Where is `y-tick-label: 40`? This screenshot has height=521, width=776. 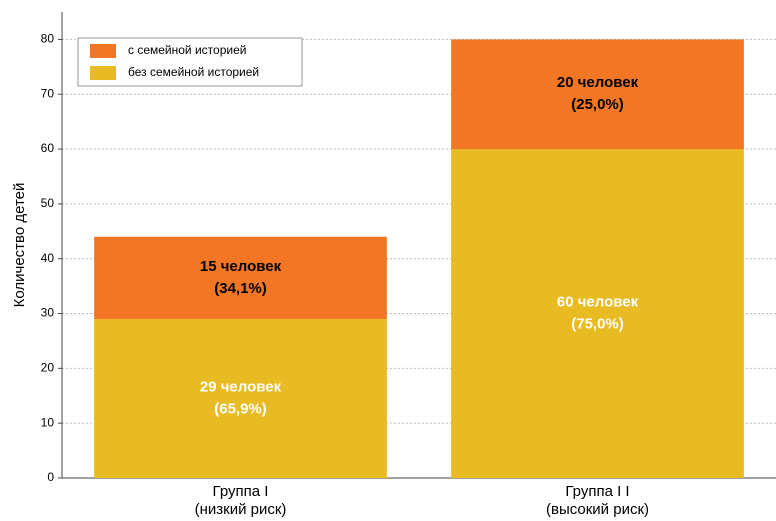 y-tick-label: 40 is located at coordinates (48, 258).